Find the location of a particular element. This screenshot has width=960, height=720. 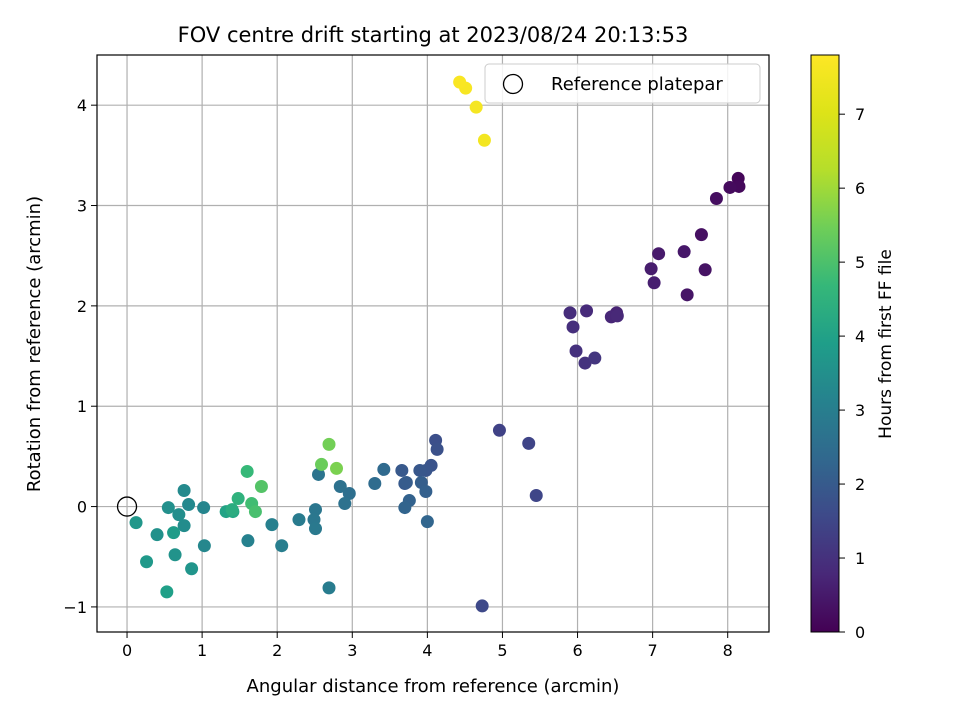

y-tick-label: −1 is located at coordinates (75, 607).